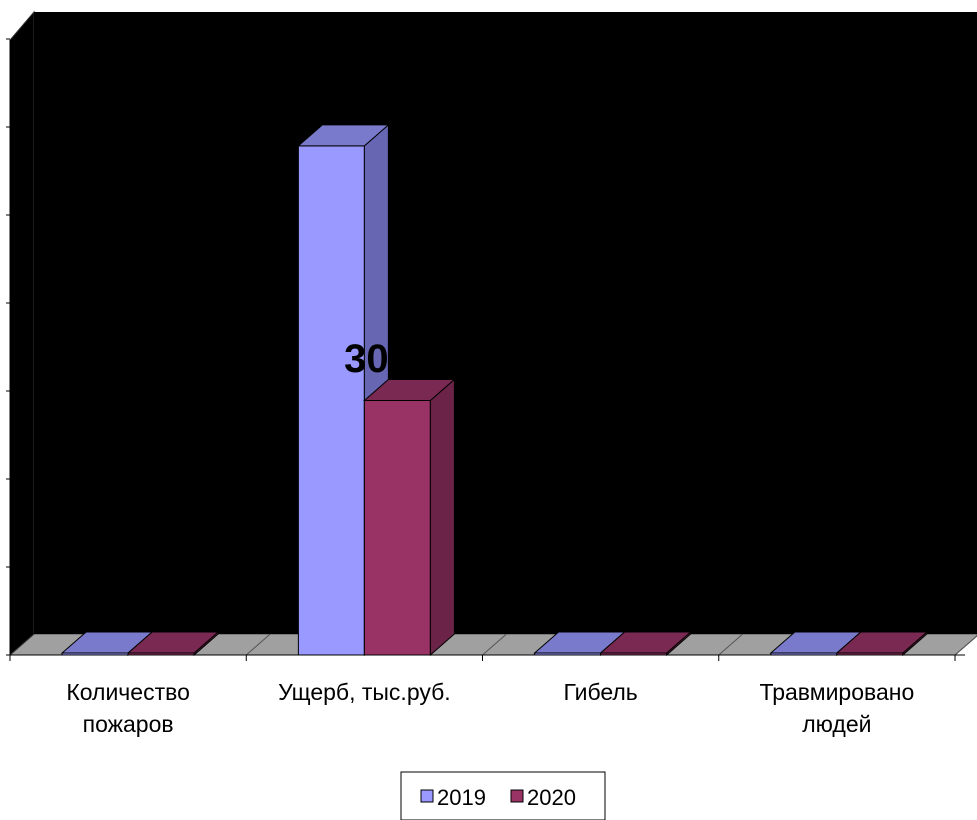  I want to click on category-label: Травмировано, so click(836, 692).